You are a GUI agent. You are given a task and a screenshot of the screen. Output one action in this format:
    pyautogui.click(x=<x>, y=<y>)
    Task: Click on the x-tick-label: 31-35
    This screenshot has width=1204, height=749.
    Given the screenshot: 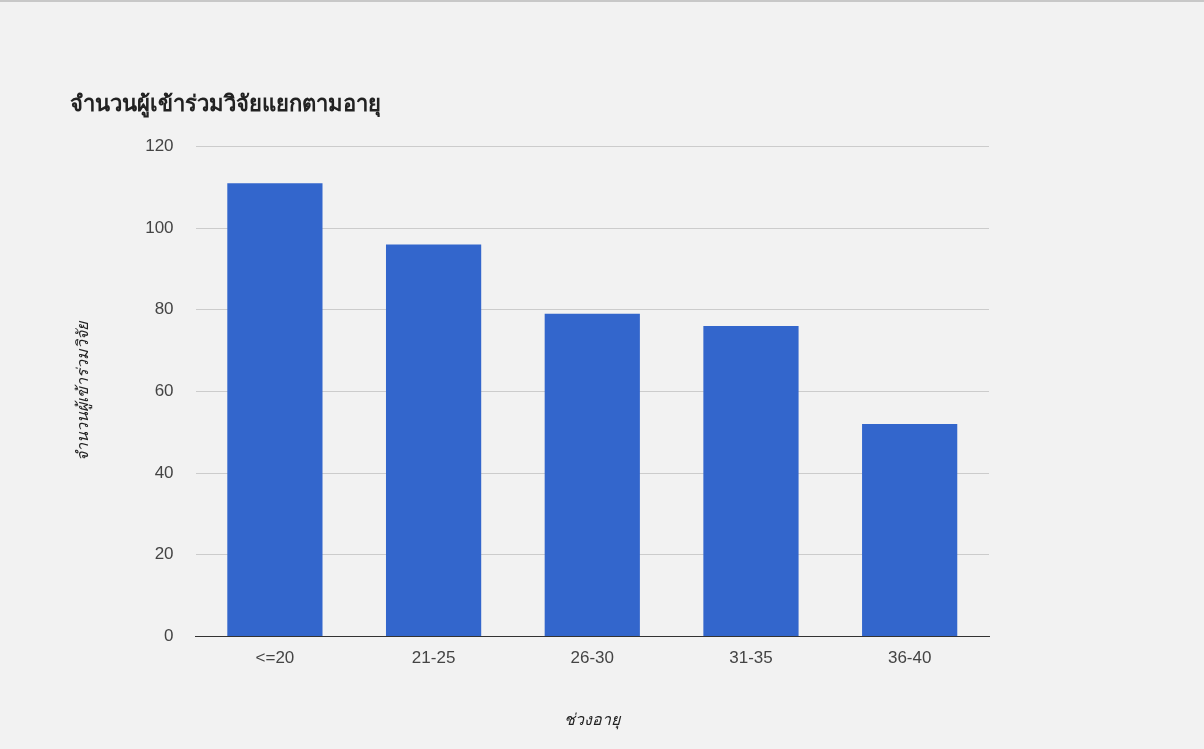 What is the action you would take?
    pyautogui.click(x=751, y=658)
    